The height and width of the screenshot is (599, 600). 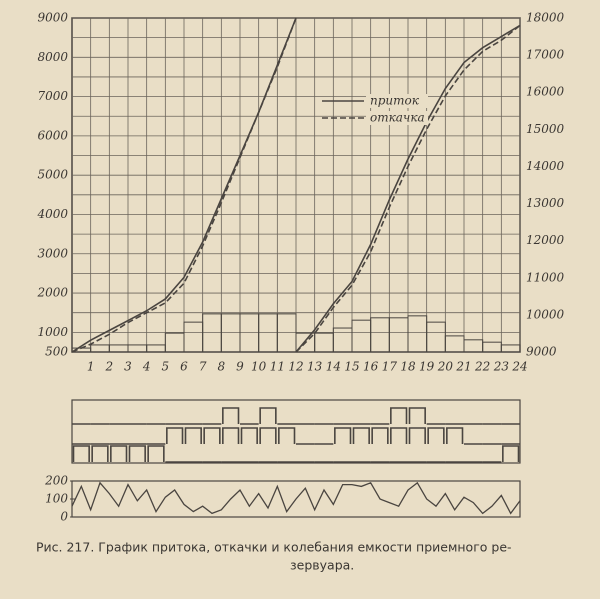 I want to click on x-tick-label: 18, so click(x=408, y=367).